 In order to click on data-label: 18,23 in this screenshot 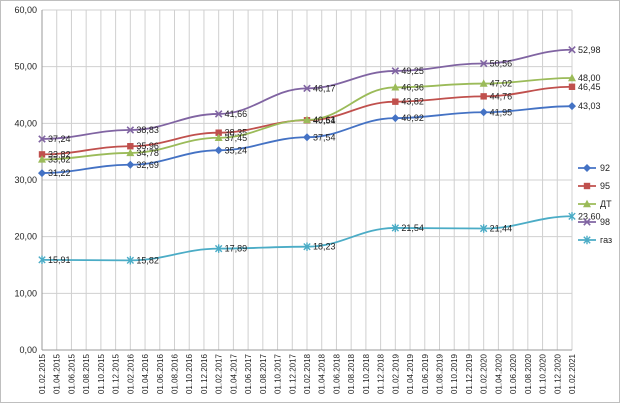, I will do `click(324, 247)`.